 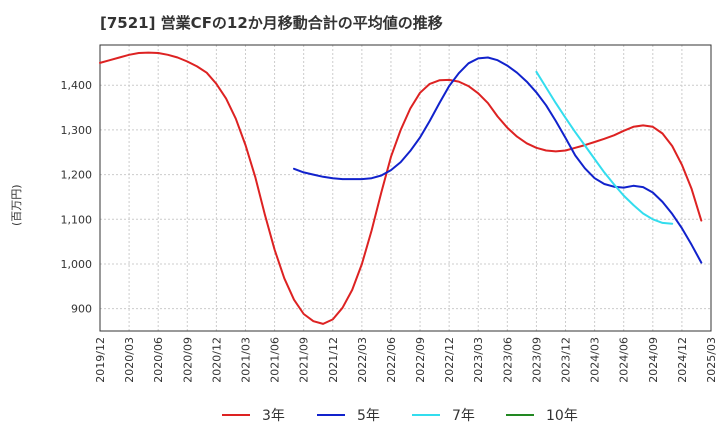 What do you see at coordinates (368, 416) in the screenshot?
I see `legend-label: 5年` at bounding box center [368, 416].